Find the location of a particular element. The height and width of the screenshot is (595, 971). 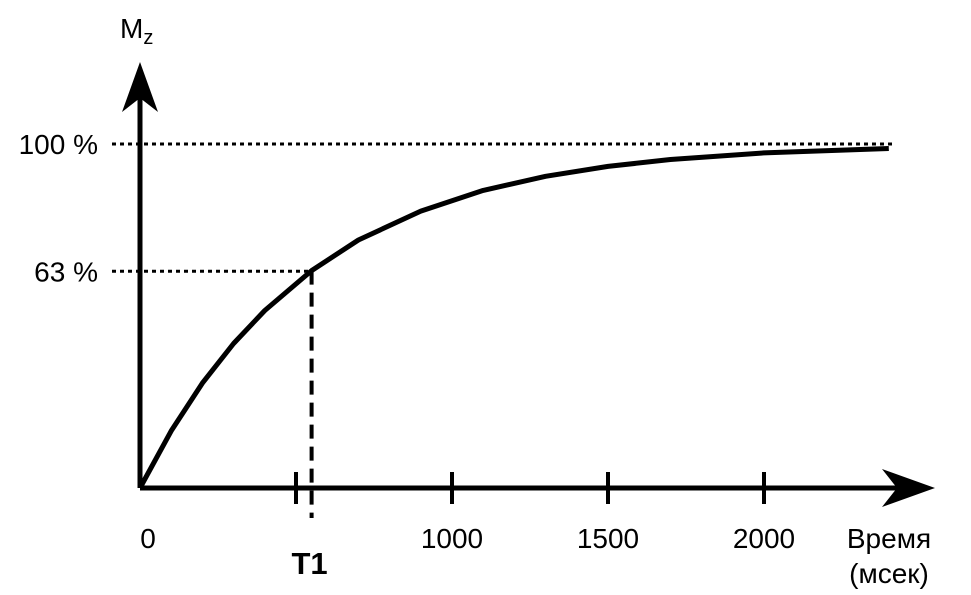

y-reference-label: 100 % is located at coordinates (58, 144).